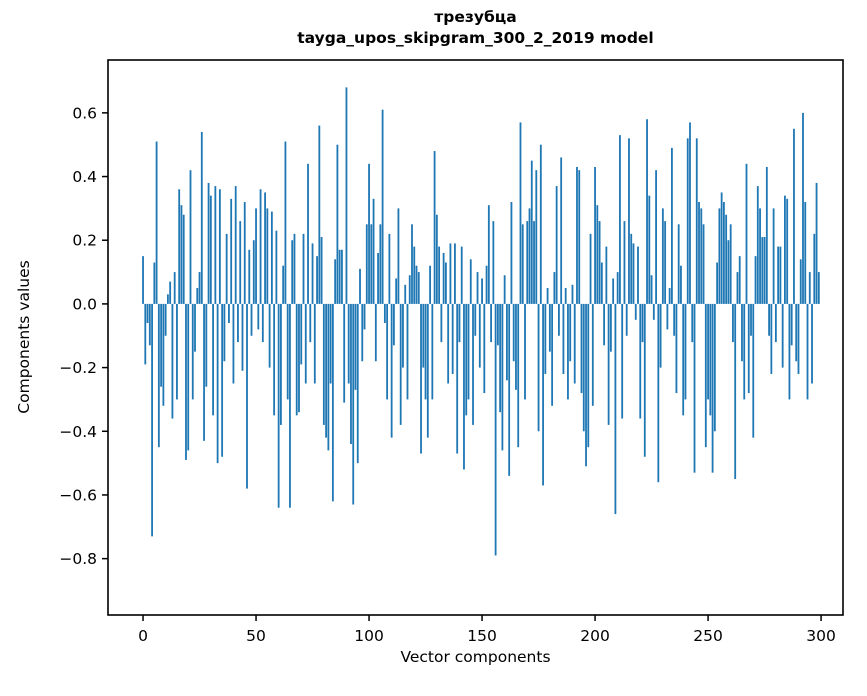  Describe the element at coordinates (84, 304) in the screenshot. I see `y-tick-label: 0.0` at that location.